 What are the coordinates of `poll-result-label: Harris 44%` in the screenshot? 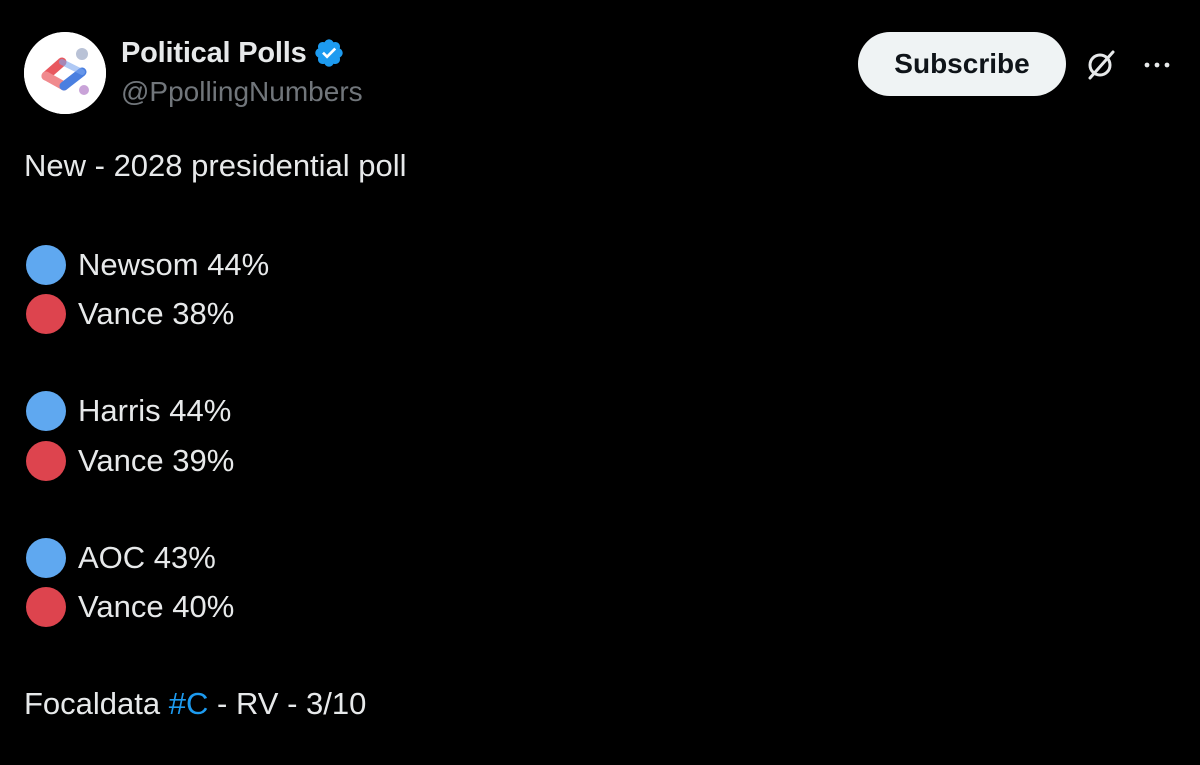 It's located at (155, 410).